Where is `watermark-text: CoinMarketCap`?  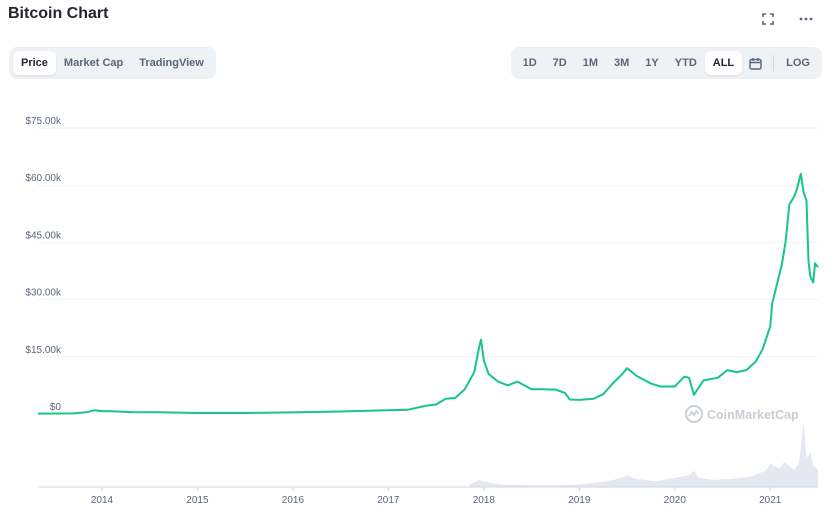 watermark-text: CoinMarketCap is located at coordinates (753, 415).